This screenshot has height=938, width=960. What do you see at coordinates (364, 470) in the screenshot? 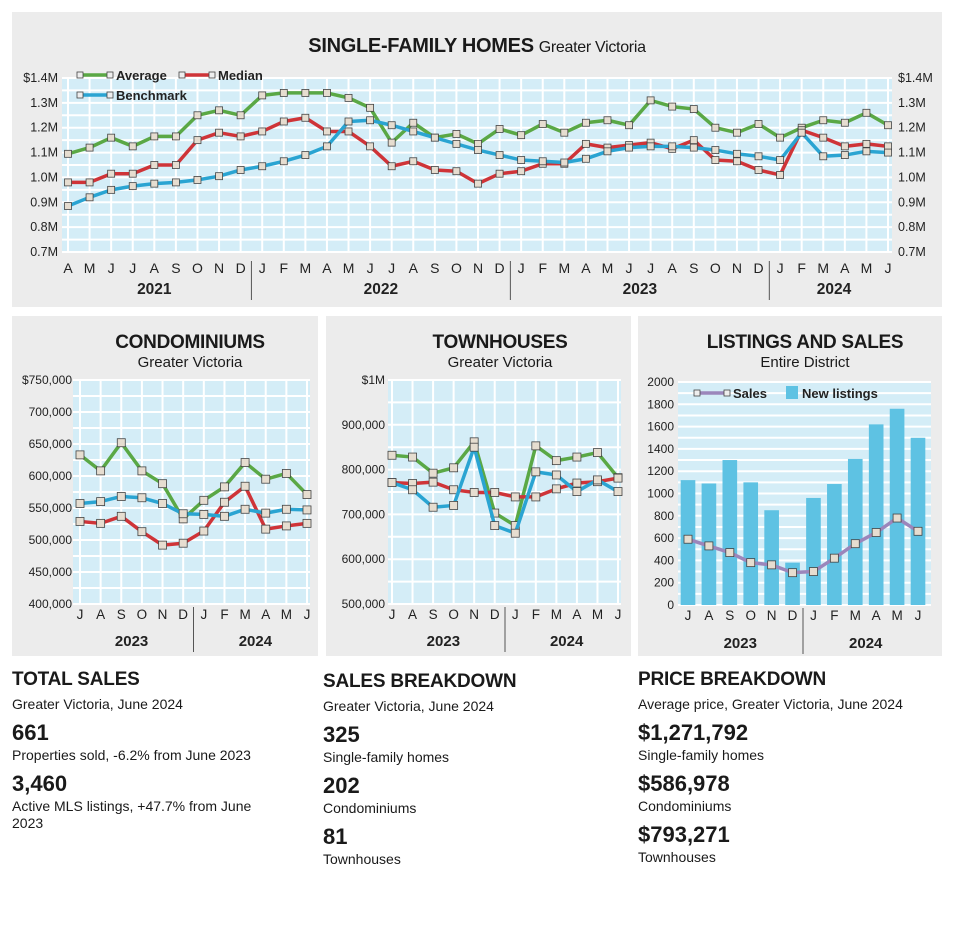
I see `town-ytick-label: 800,000` at bounding box center [364, 470].